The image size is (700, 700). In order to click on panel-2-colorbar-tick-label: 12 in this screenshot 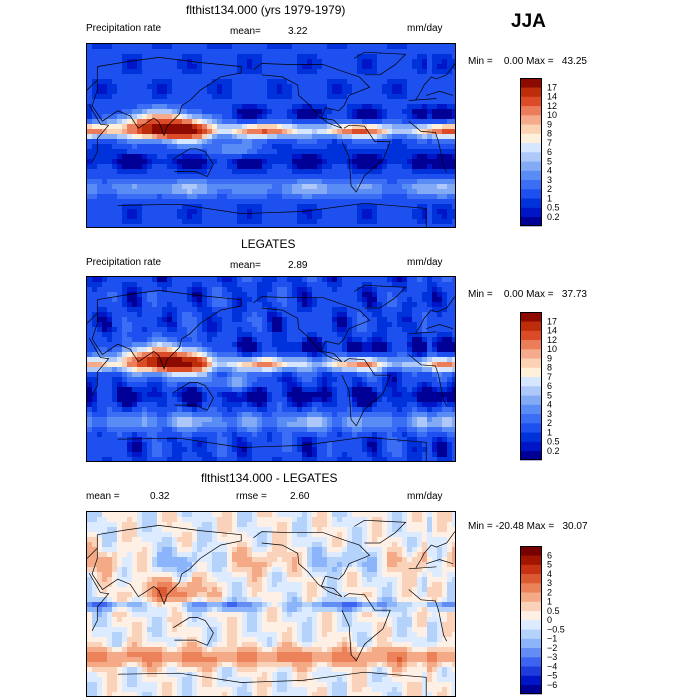, I will do `click(552, 340)`.